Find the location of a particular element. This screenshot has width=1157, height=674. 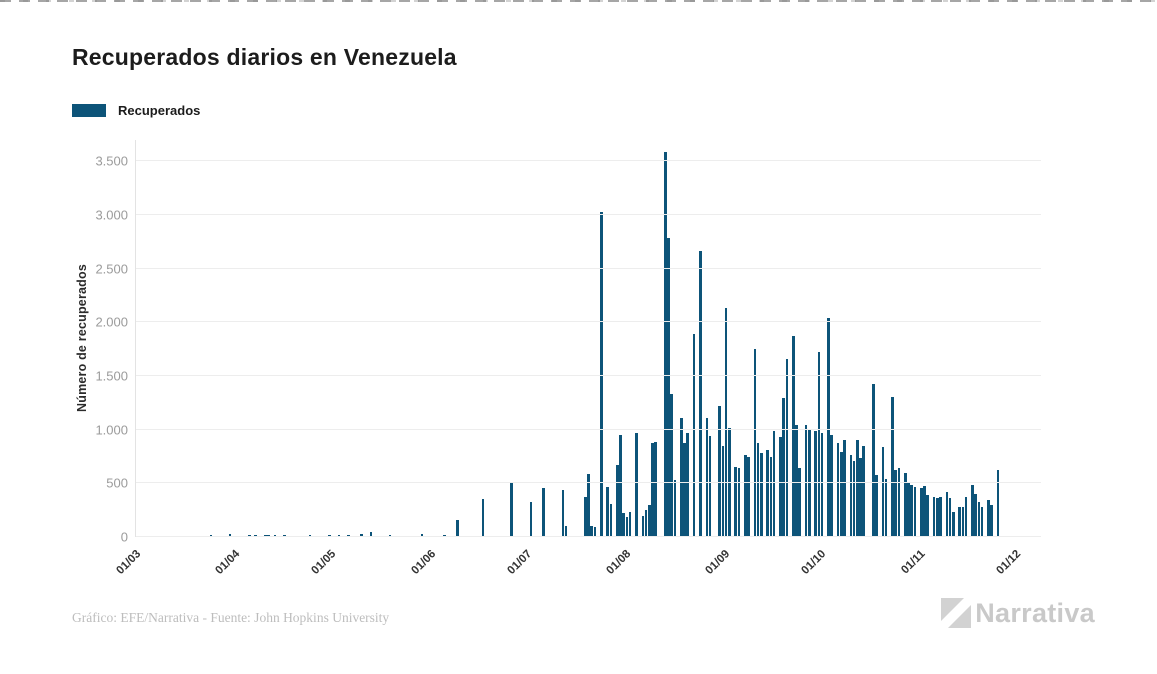

y-tick-label: 500 is located at coordinates (117, 483).